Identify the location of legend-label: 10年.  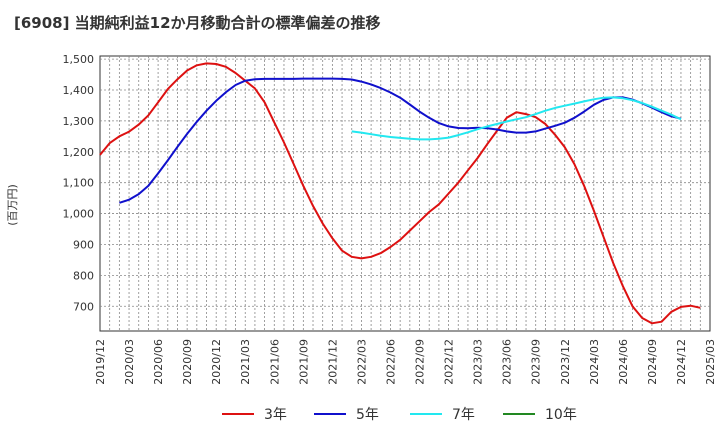
(561, 415).